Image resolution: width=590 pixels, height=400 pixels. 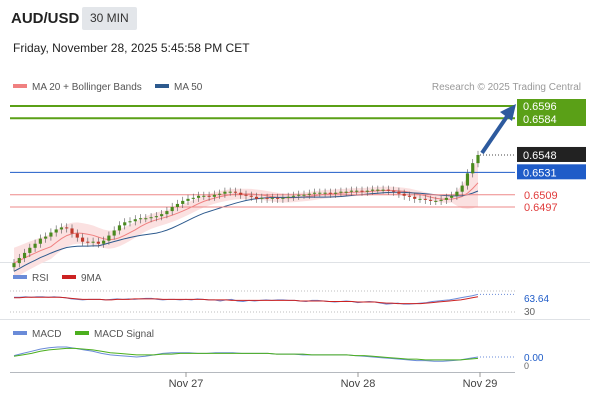 I want to click on macd-panel, so click(x=264, y=354).